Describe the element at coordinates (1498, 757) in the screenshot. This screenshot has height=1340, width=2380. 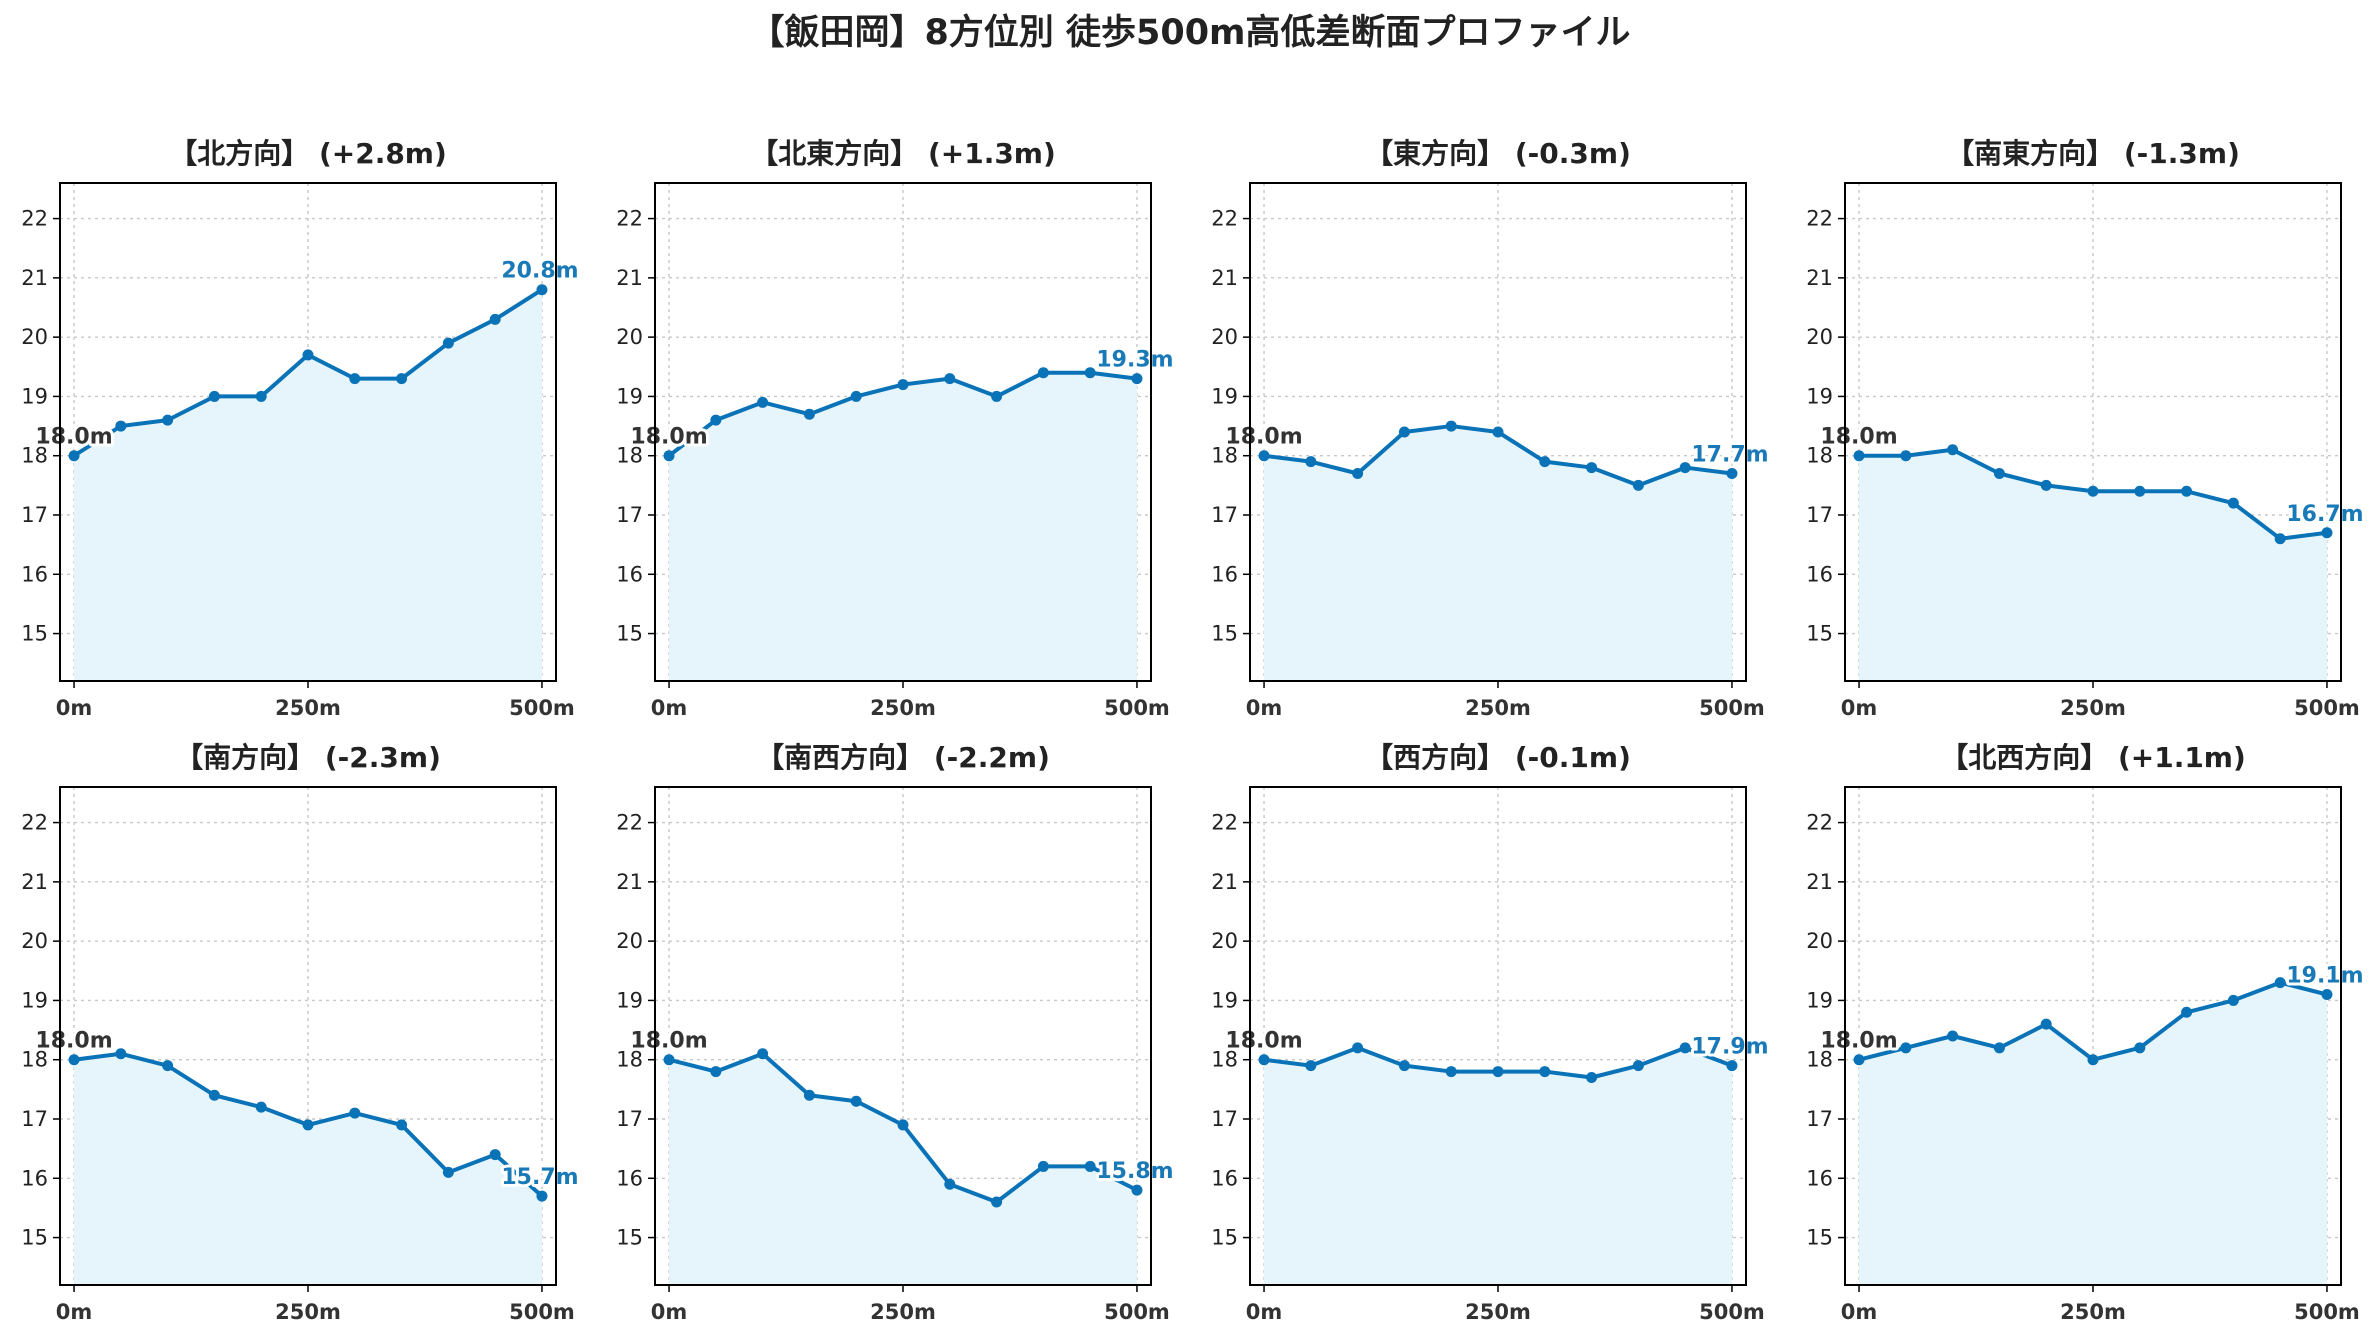
I see `panel-title: 【西方向】 (-0.1m)` at that location.